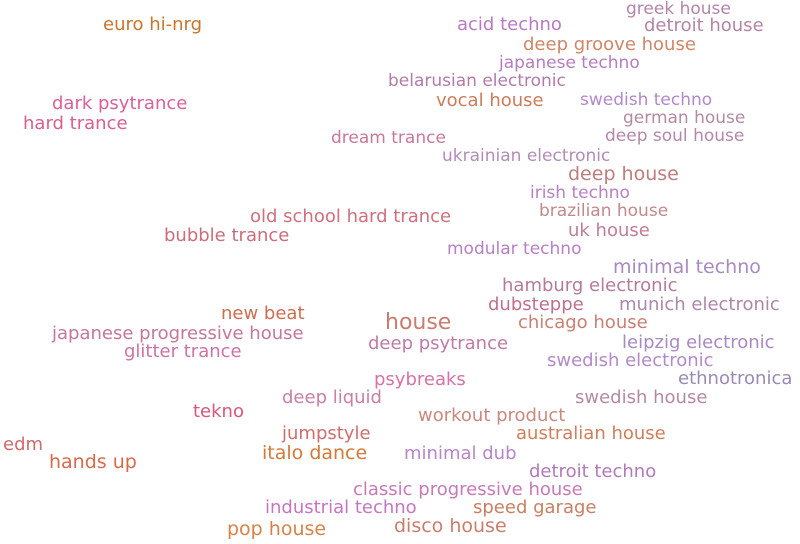 The width and height of the screenshot is (800, 544). Describe the element at coordinates (477, 81) in the screenshot. I see `term-belarusian-electronic: belarusian electronic` at that location.